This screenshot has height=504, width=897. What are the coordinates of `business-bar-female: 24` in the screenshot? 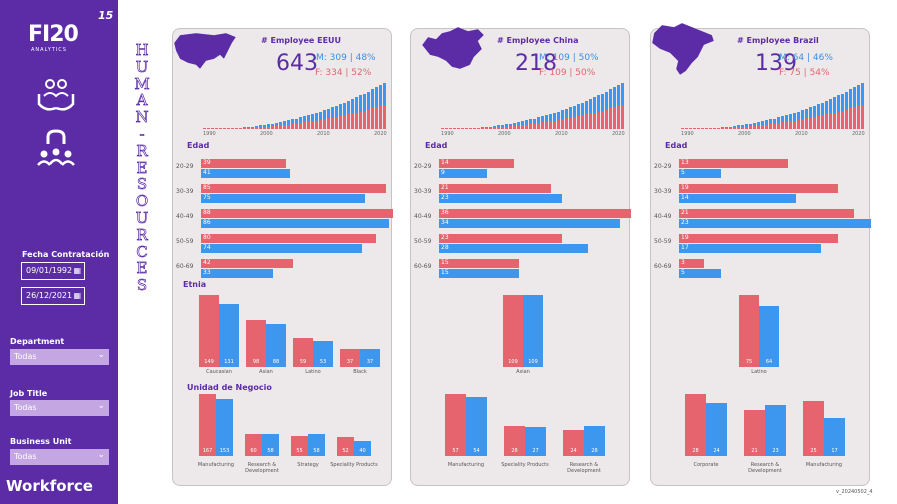 It's located at (573, 442).